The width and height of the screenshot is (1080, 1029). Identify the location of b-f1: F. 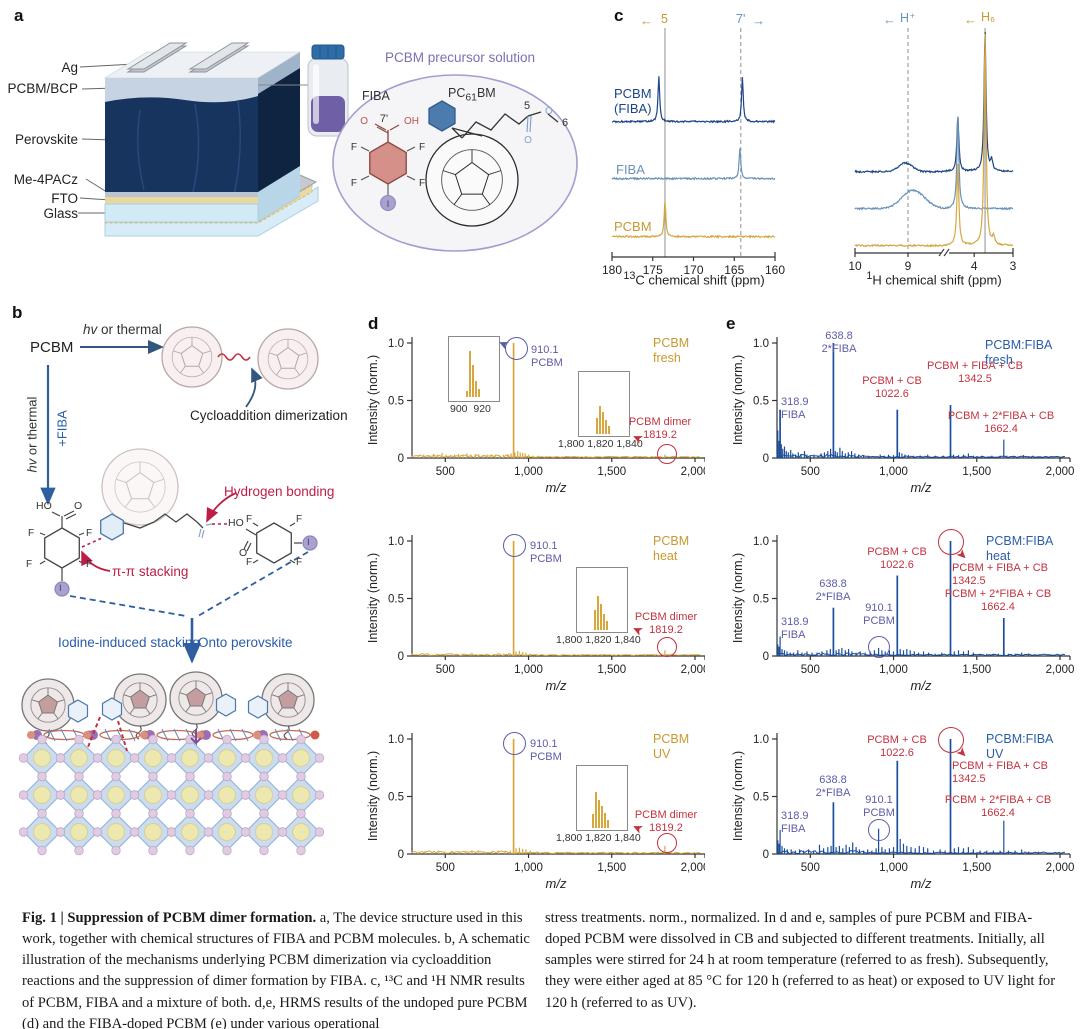
(31, 533).